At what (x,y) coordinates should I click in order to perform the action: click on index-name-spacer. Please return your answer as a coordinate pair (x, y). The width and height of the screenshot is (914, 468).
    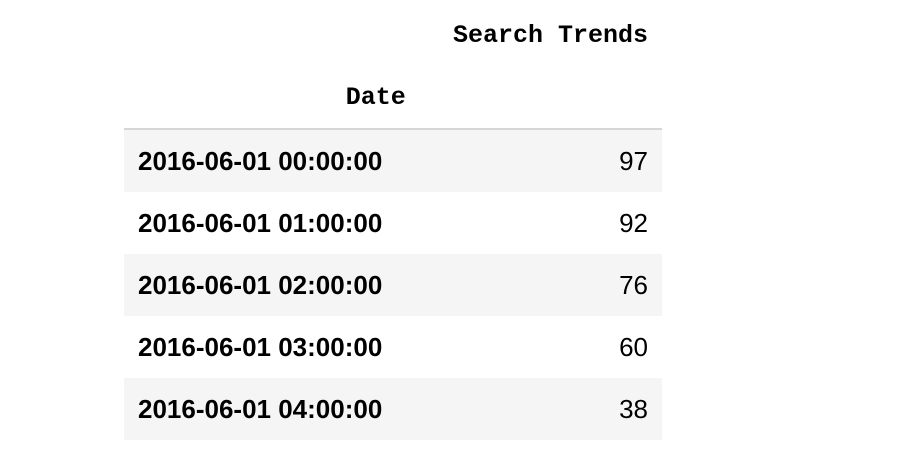
    Looking at the image, I should click on (540, 98).